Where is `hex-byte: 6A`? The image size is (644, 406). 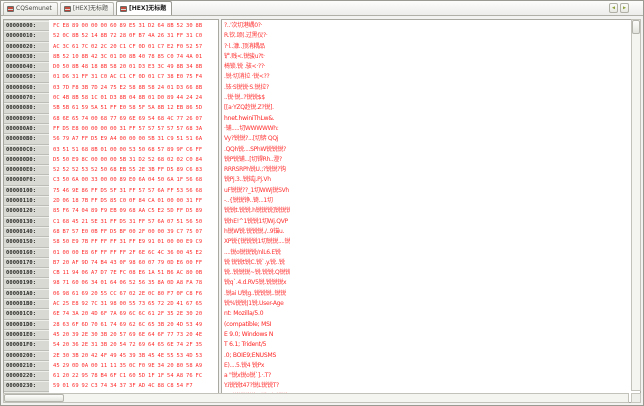 hex-byte: 6A is located at coordinates (199, 139).